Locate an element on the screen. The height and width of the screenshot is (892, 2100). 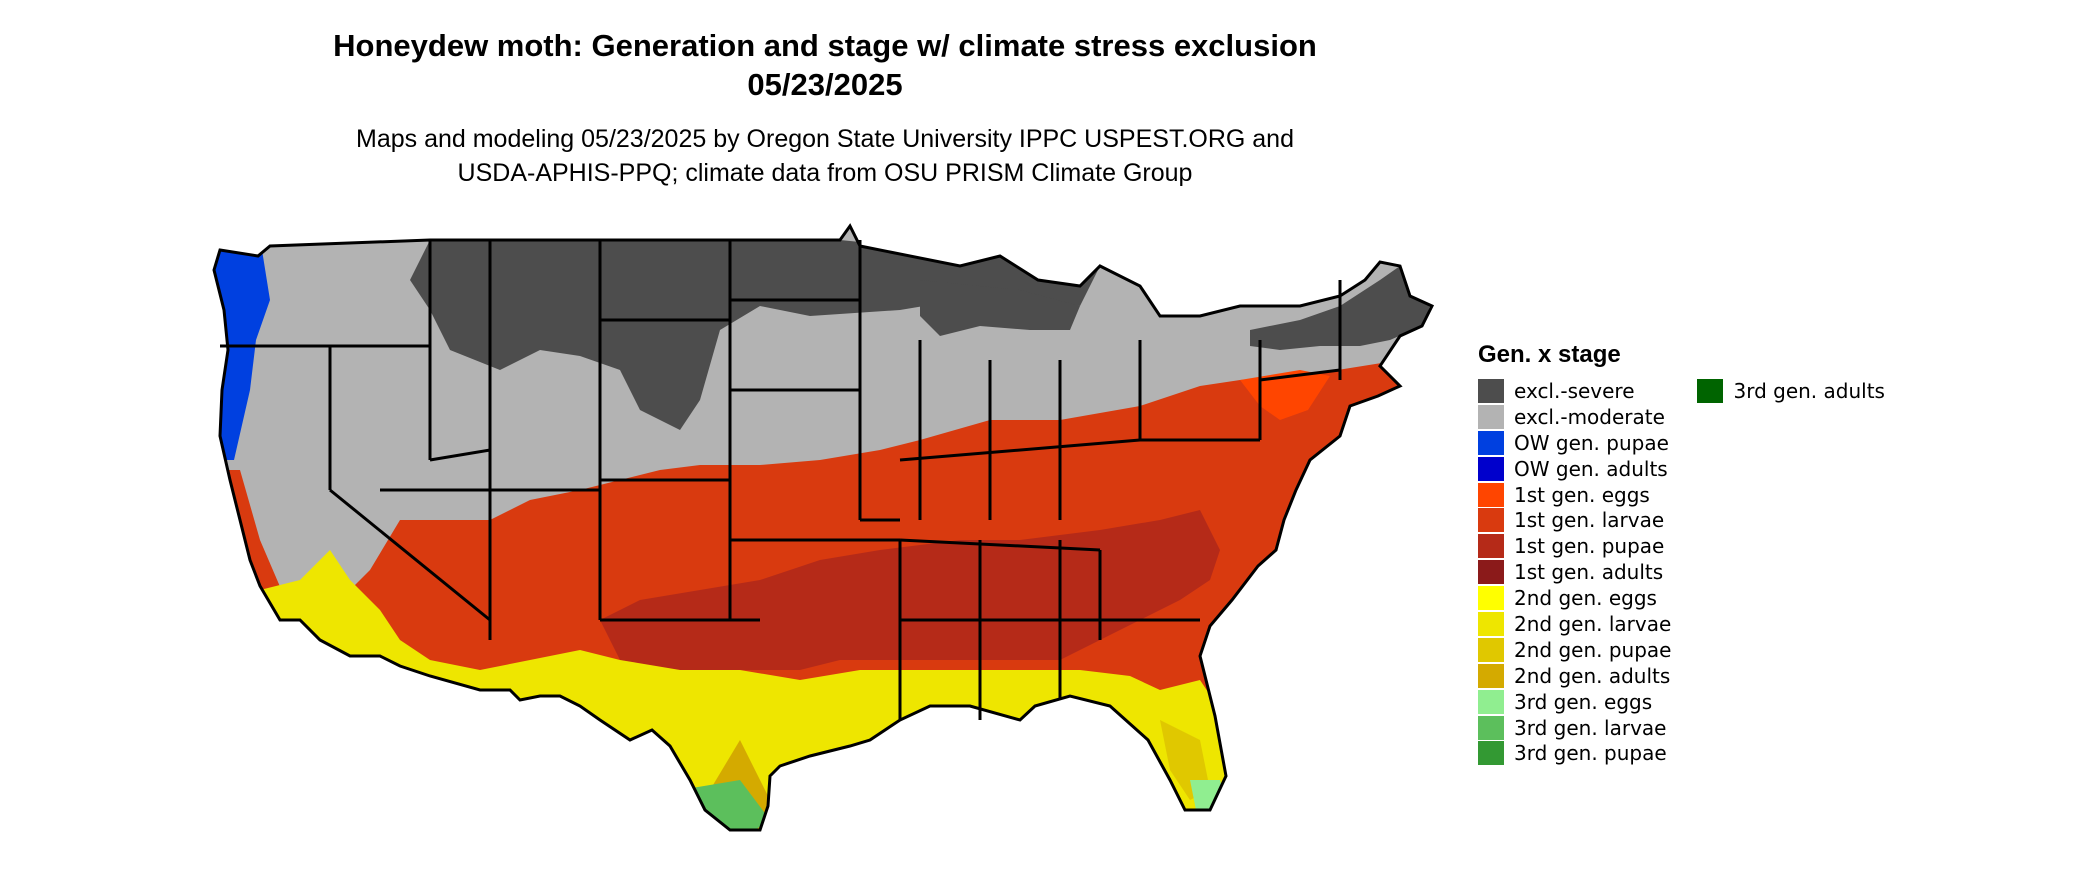
legend-label: 1st gen. adults is located at coordinates (1589, 572).